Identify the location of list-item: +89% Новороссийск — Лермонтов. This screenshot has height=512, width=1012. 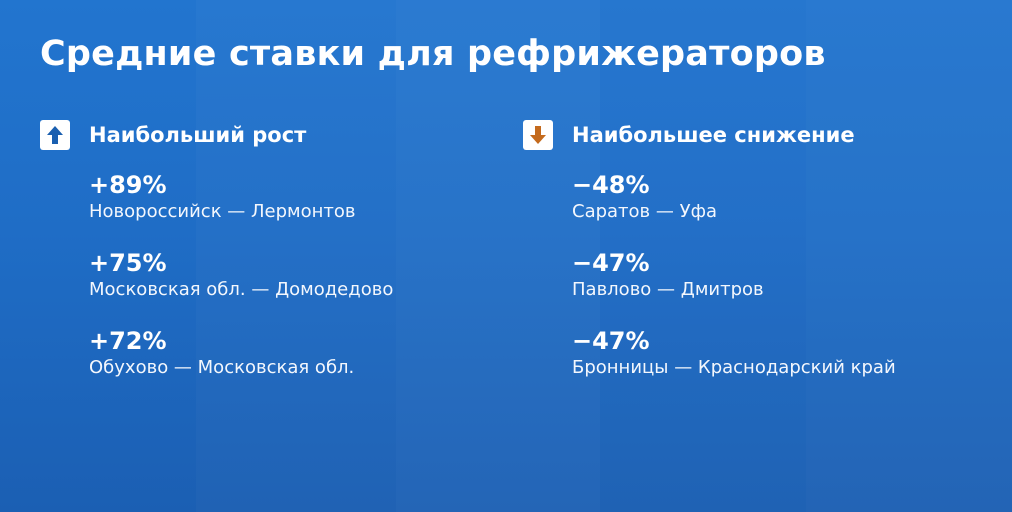
(241, 209).